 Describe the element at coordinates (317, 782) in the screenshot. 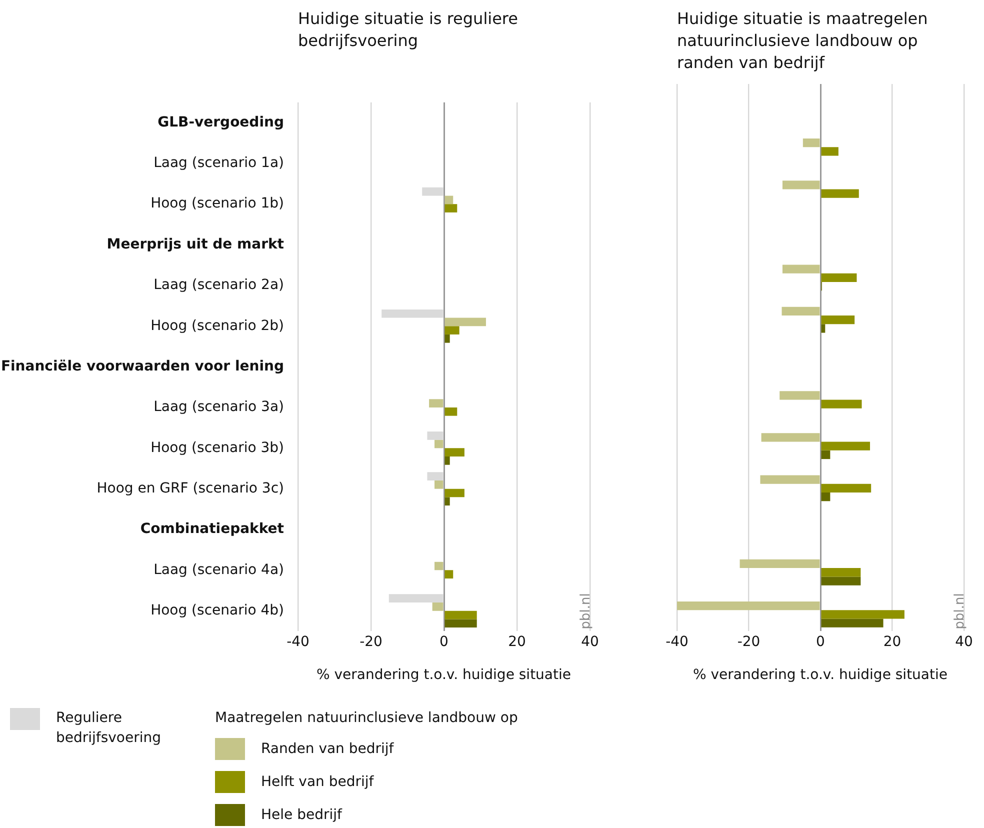

I see `legend-label: Helft van bedrijf` at that location.